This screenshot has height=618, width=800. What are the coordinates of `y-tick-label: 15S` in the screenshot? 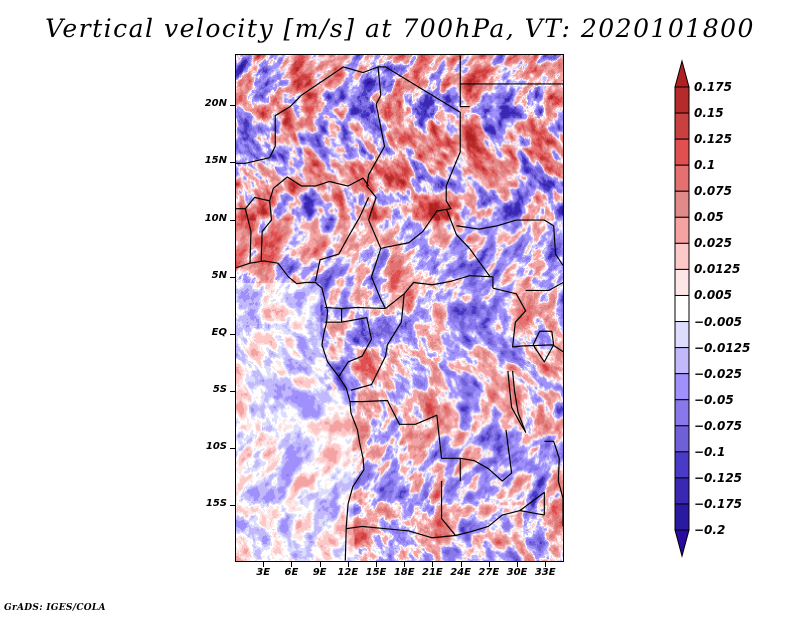 It's located at (216, 503).